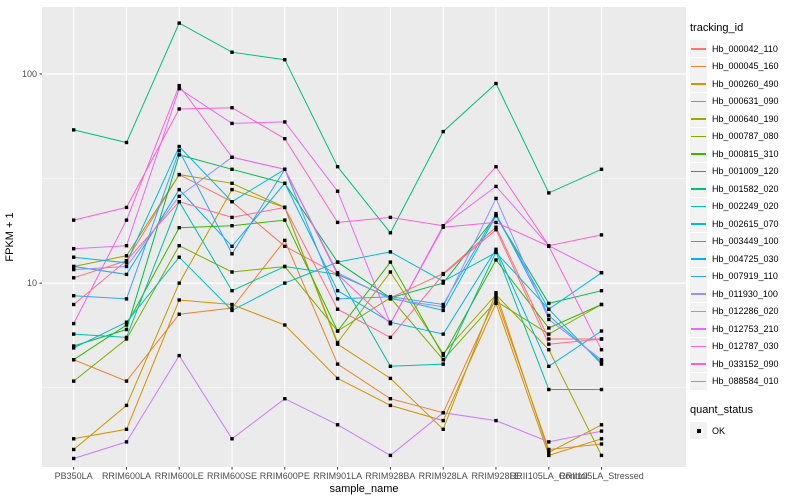 The image size is (800, 500). I want to click on x-axis-title: sample_name, so click(363, 489).